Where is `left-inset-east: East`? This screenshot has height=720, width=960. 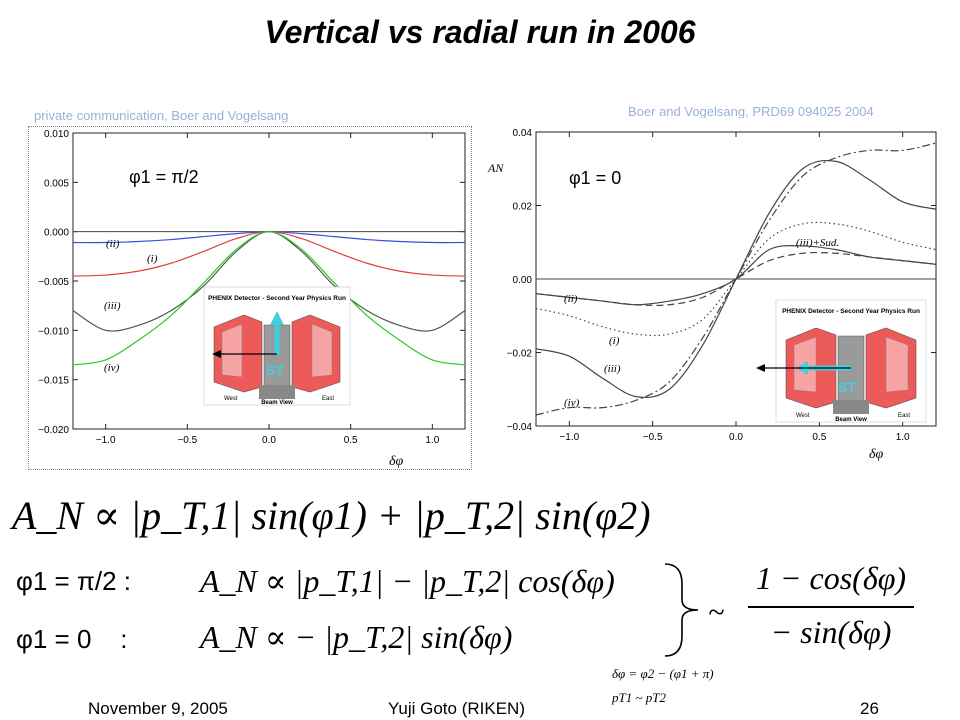
left-inset-east: East is located at coordinates (328, 399).